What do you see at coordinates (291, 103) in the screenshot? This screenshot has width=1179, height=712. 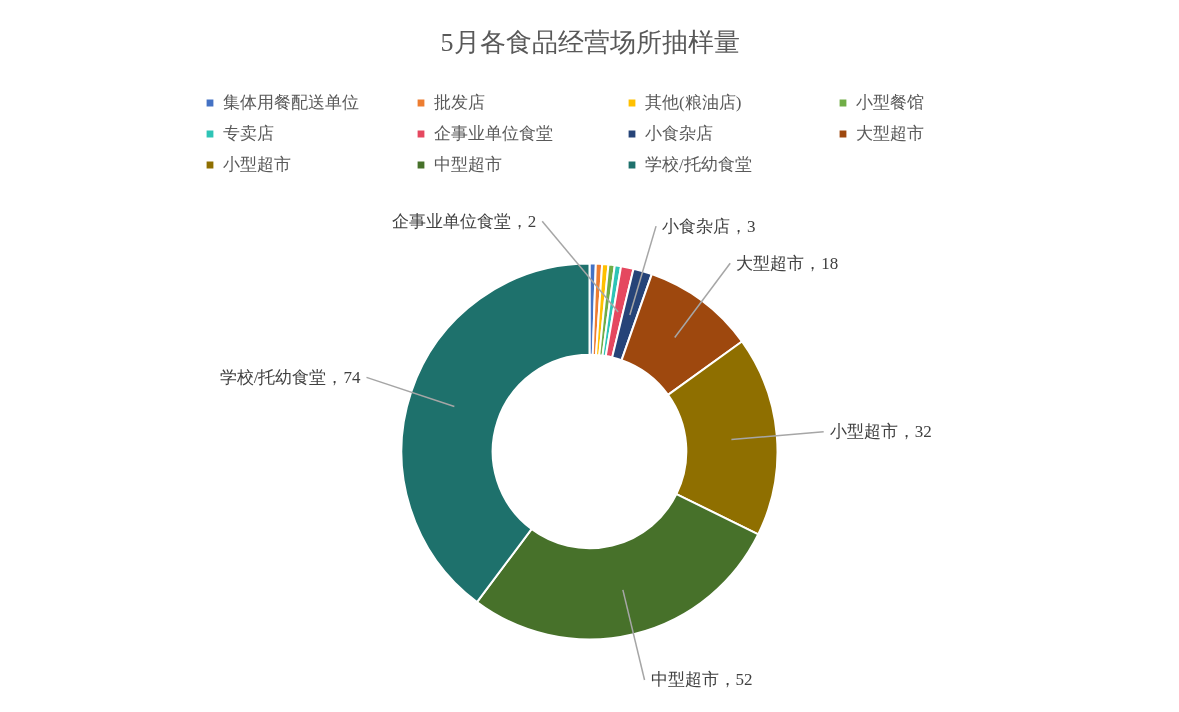 I see `legend-label: 集体用餐配送单位` at bounding box center [291, 103].